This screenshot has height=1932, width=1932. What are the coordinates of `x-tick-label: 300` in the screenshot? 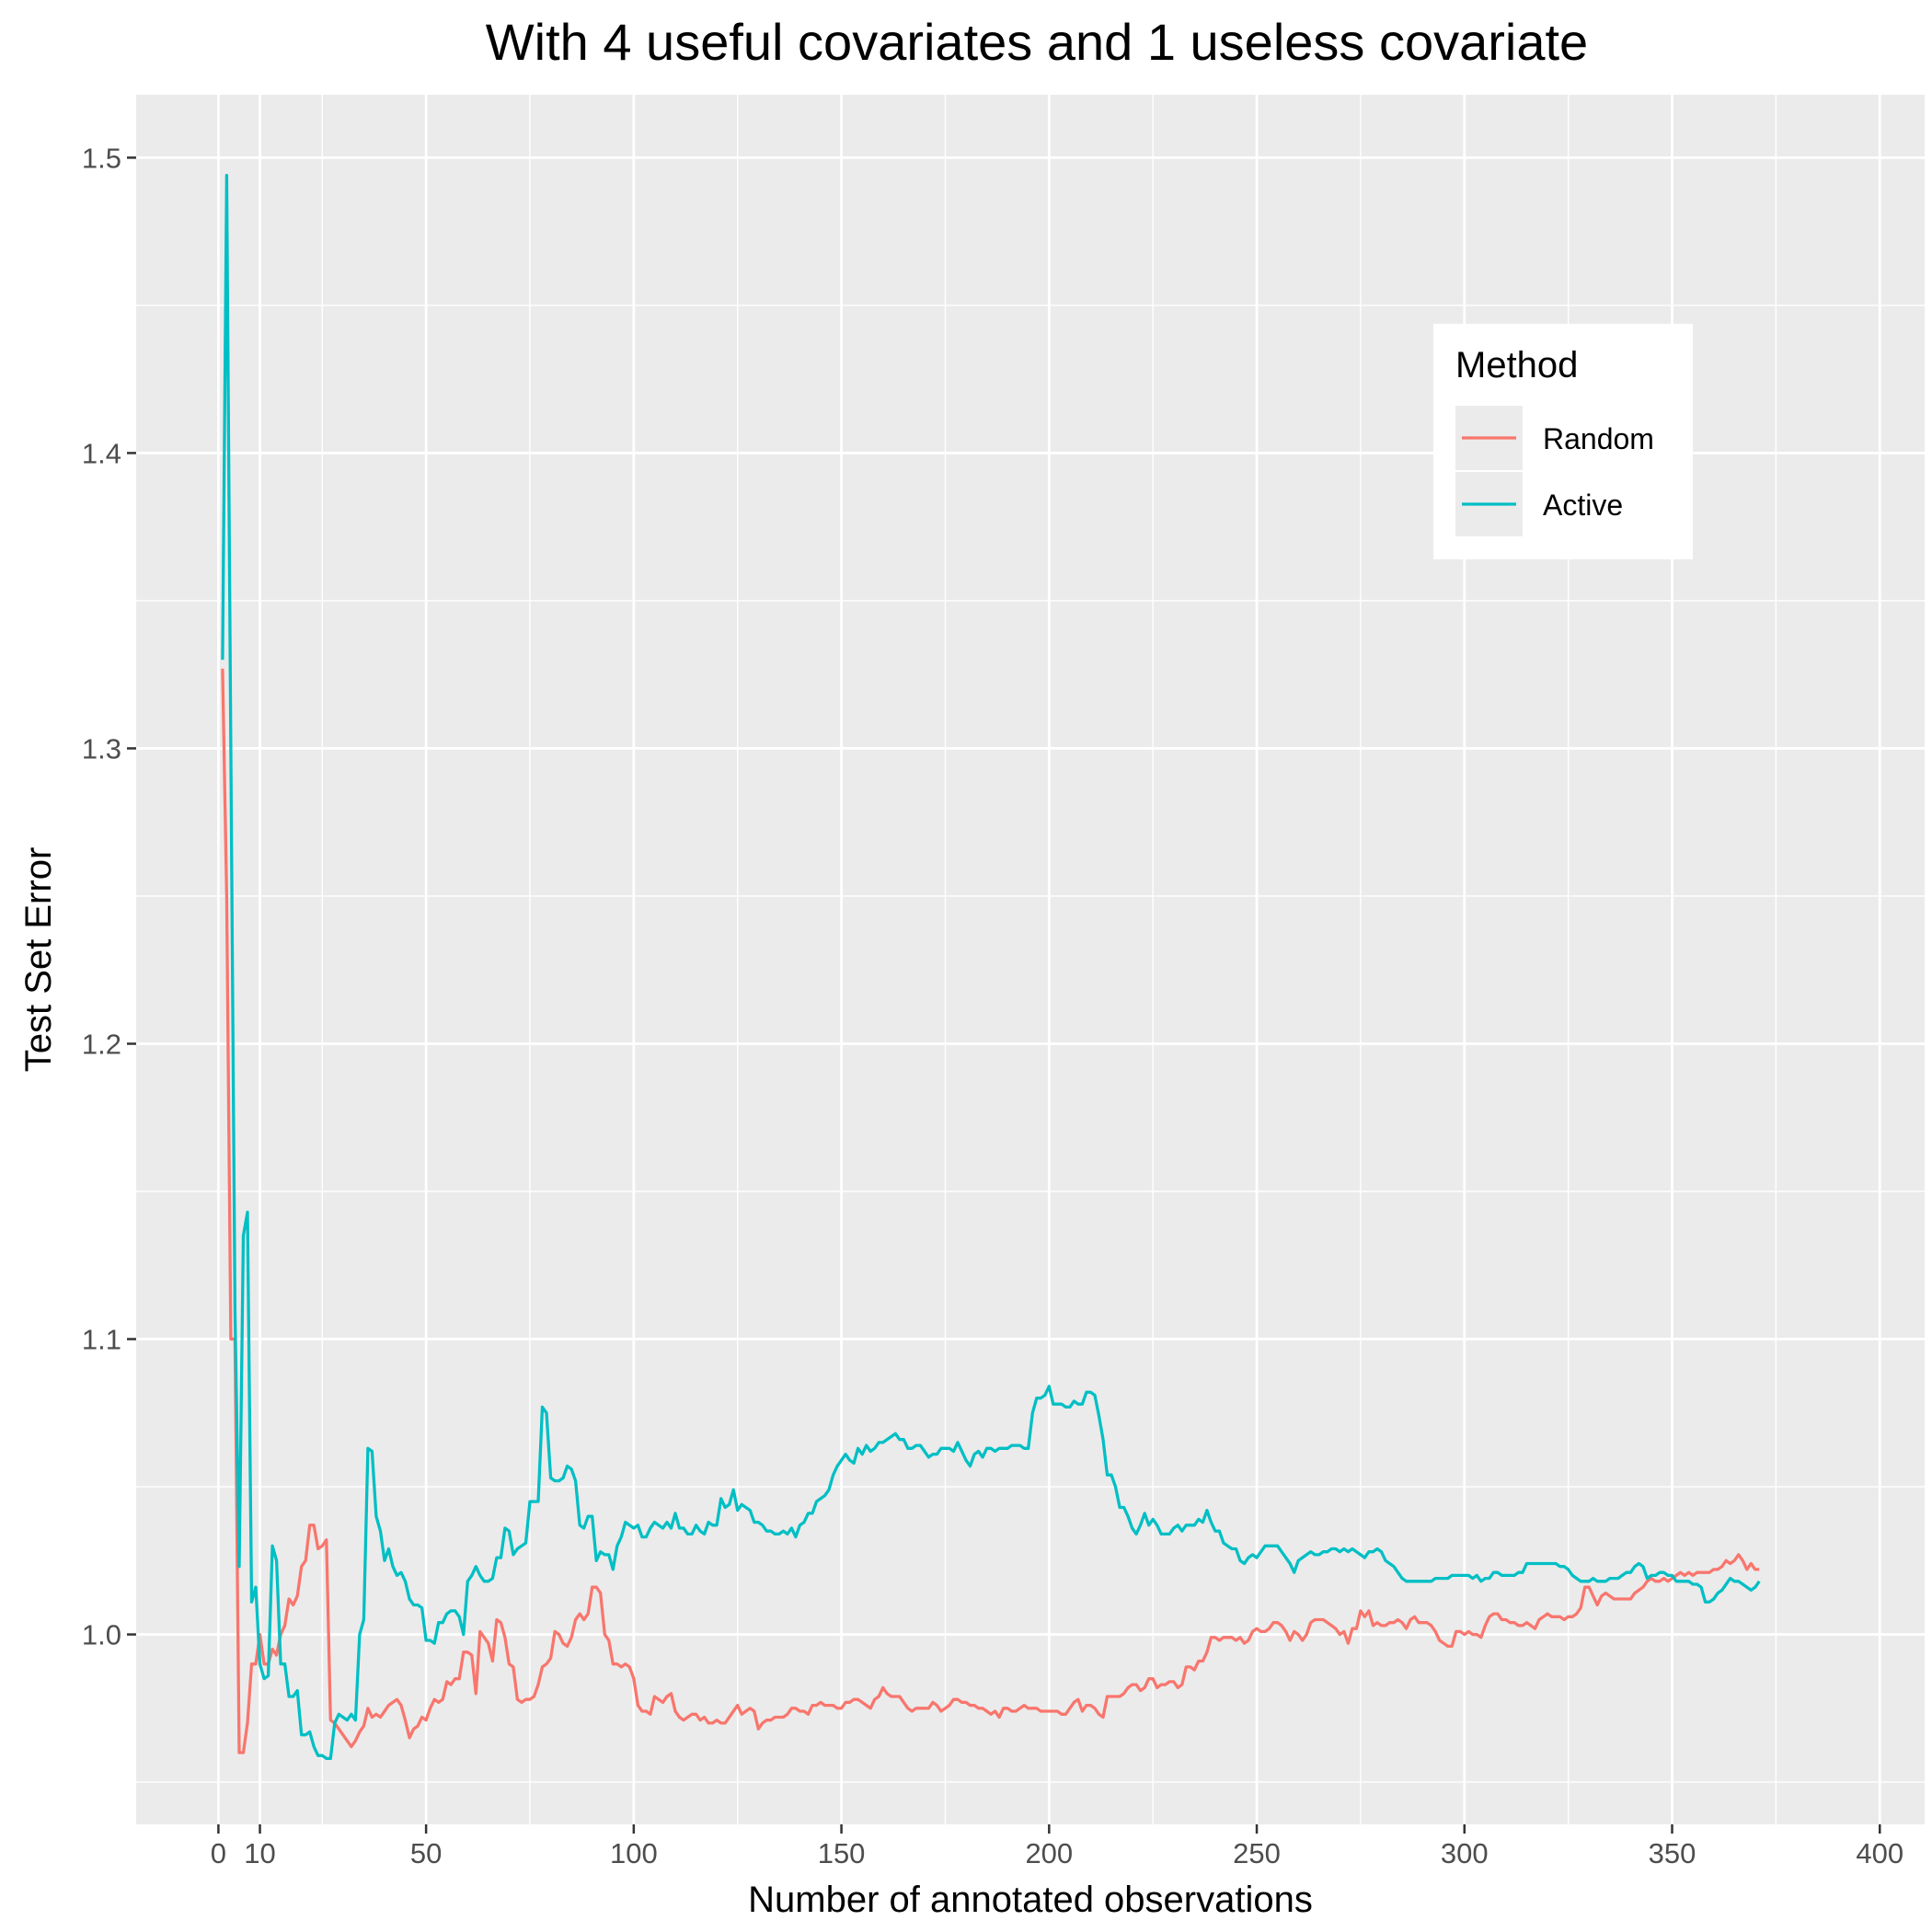 It's located at (1465, 1853).